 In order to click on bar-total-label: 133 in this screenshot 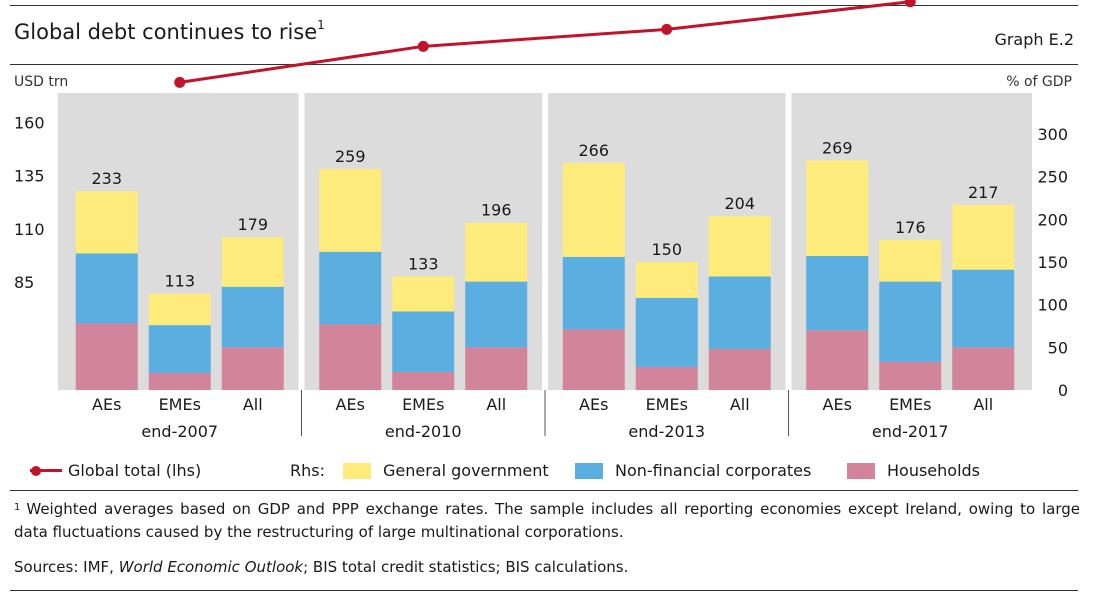, I will do `click(423, 263)`.